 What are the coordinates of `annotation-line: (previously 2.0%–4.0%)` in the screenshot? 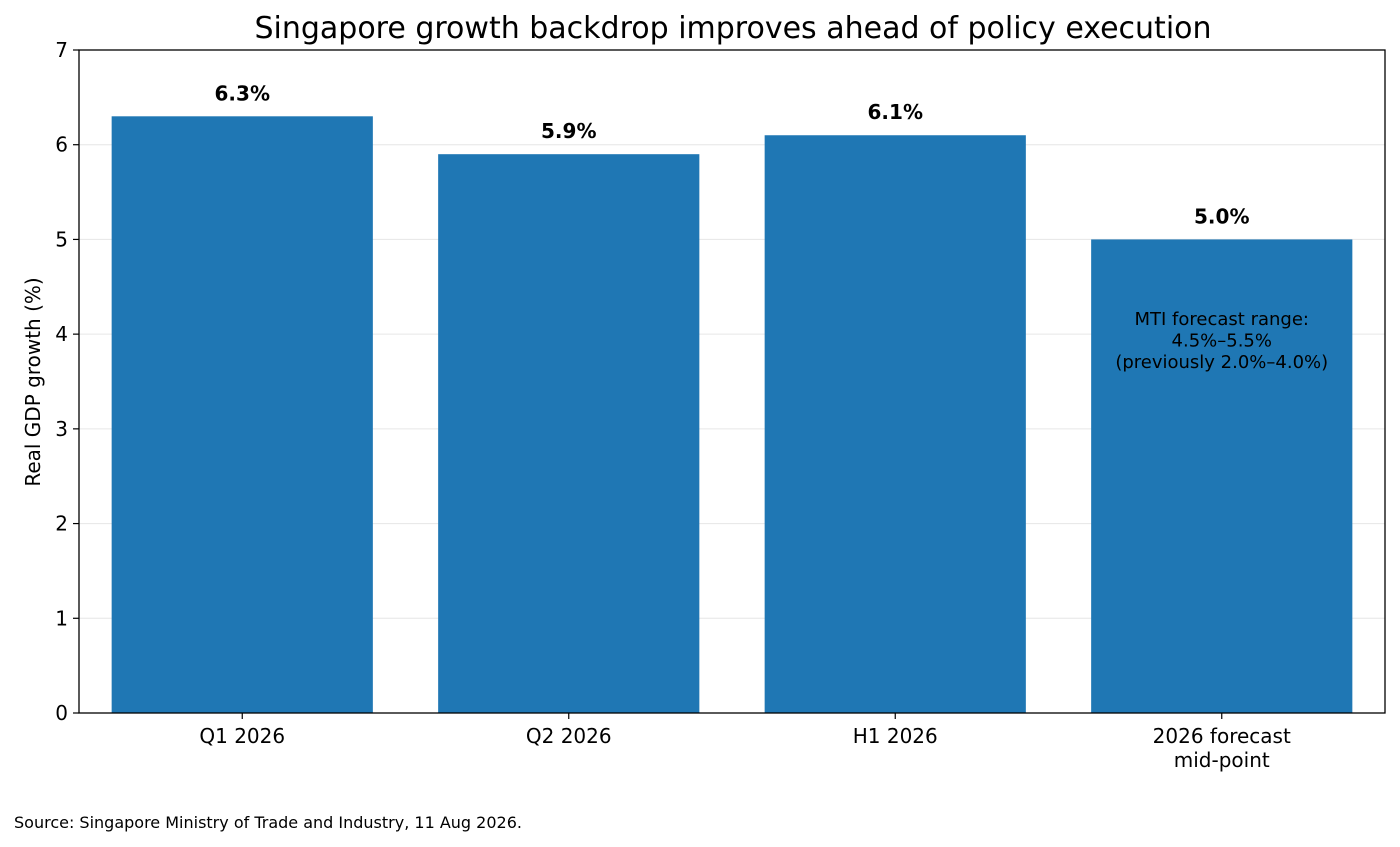 It's located at (1221, 362).